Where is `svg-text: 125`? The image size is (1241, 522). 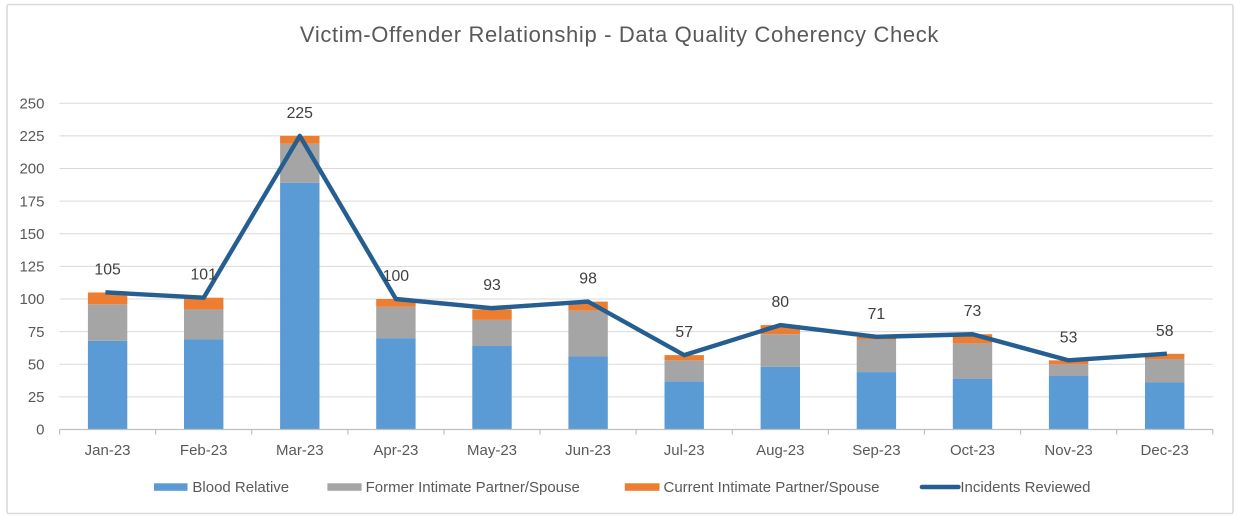 svg-text: 125 is located at coordinates (31, 267).